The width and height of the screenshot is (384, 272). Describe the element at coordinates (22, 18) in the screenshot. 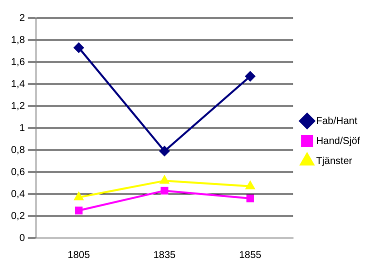

I see `y-tick-label: 2` at that location.